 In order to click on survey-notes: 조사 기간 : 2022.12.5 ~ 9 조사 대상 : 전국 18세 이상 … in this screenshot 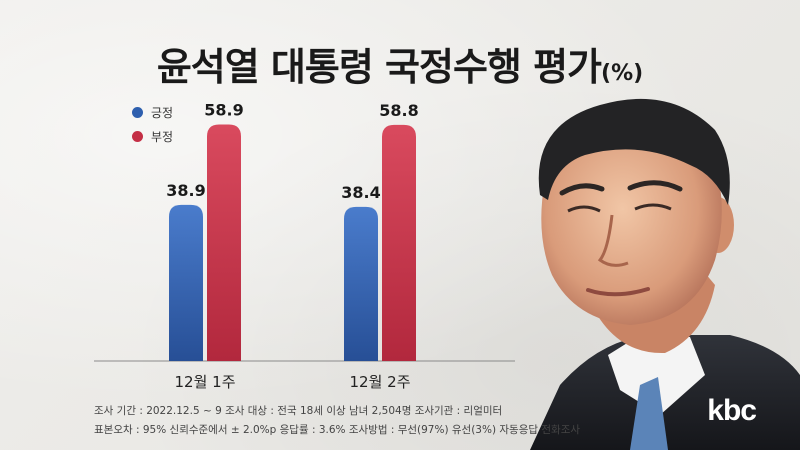, I will do `click(337, 421)`.